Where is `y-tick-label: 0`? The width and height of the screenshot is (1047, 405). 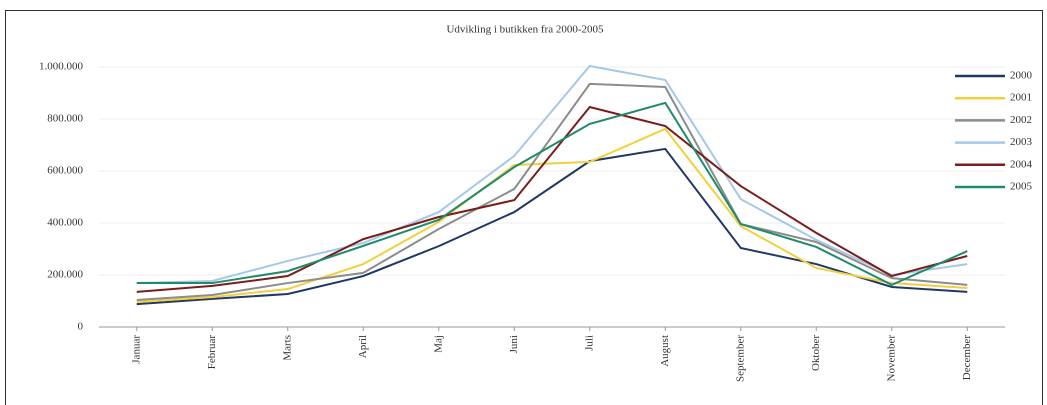 y-tick-label: 0 is located at coordinates (81, 327).